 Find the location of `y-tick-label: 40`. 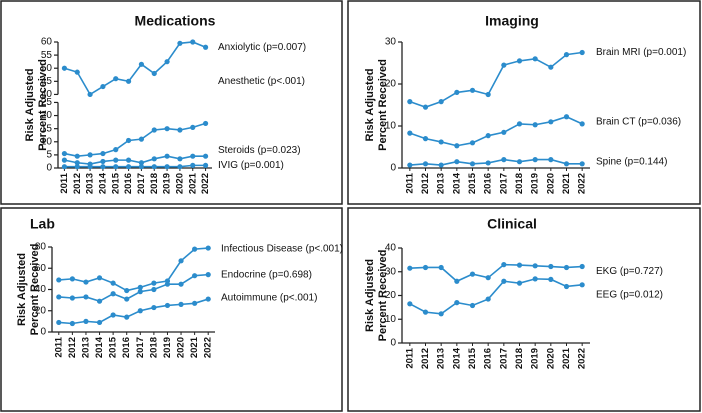

y-tick-label: 40 is located at coordinates (41, 289).